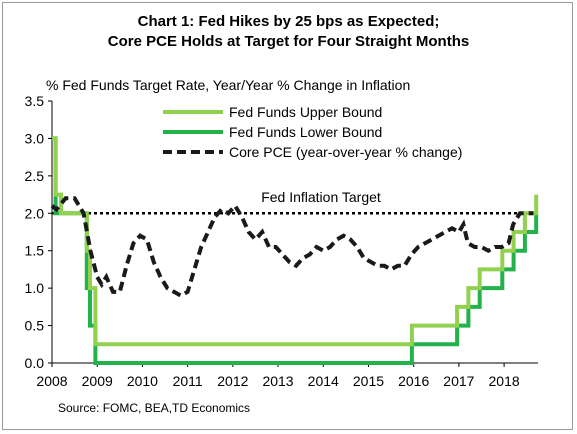  I want to click on x-tick-label: 2014, so click(323, 381).